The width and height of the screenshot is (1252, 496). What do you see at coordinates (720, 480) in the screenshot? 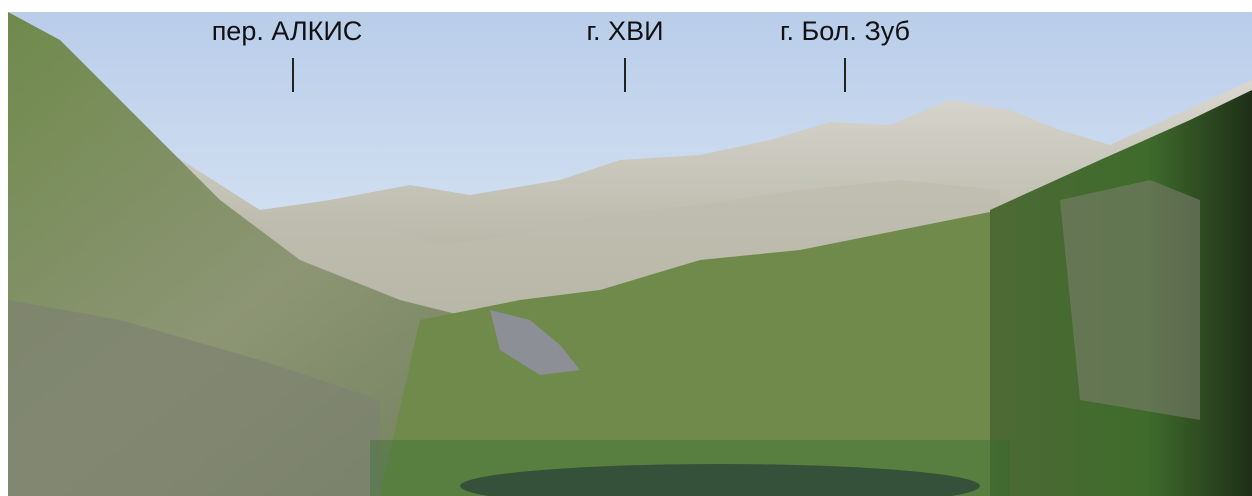
I see `lake` at bounding box center [720, 480].